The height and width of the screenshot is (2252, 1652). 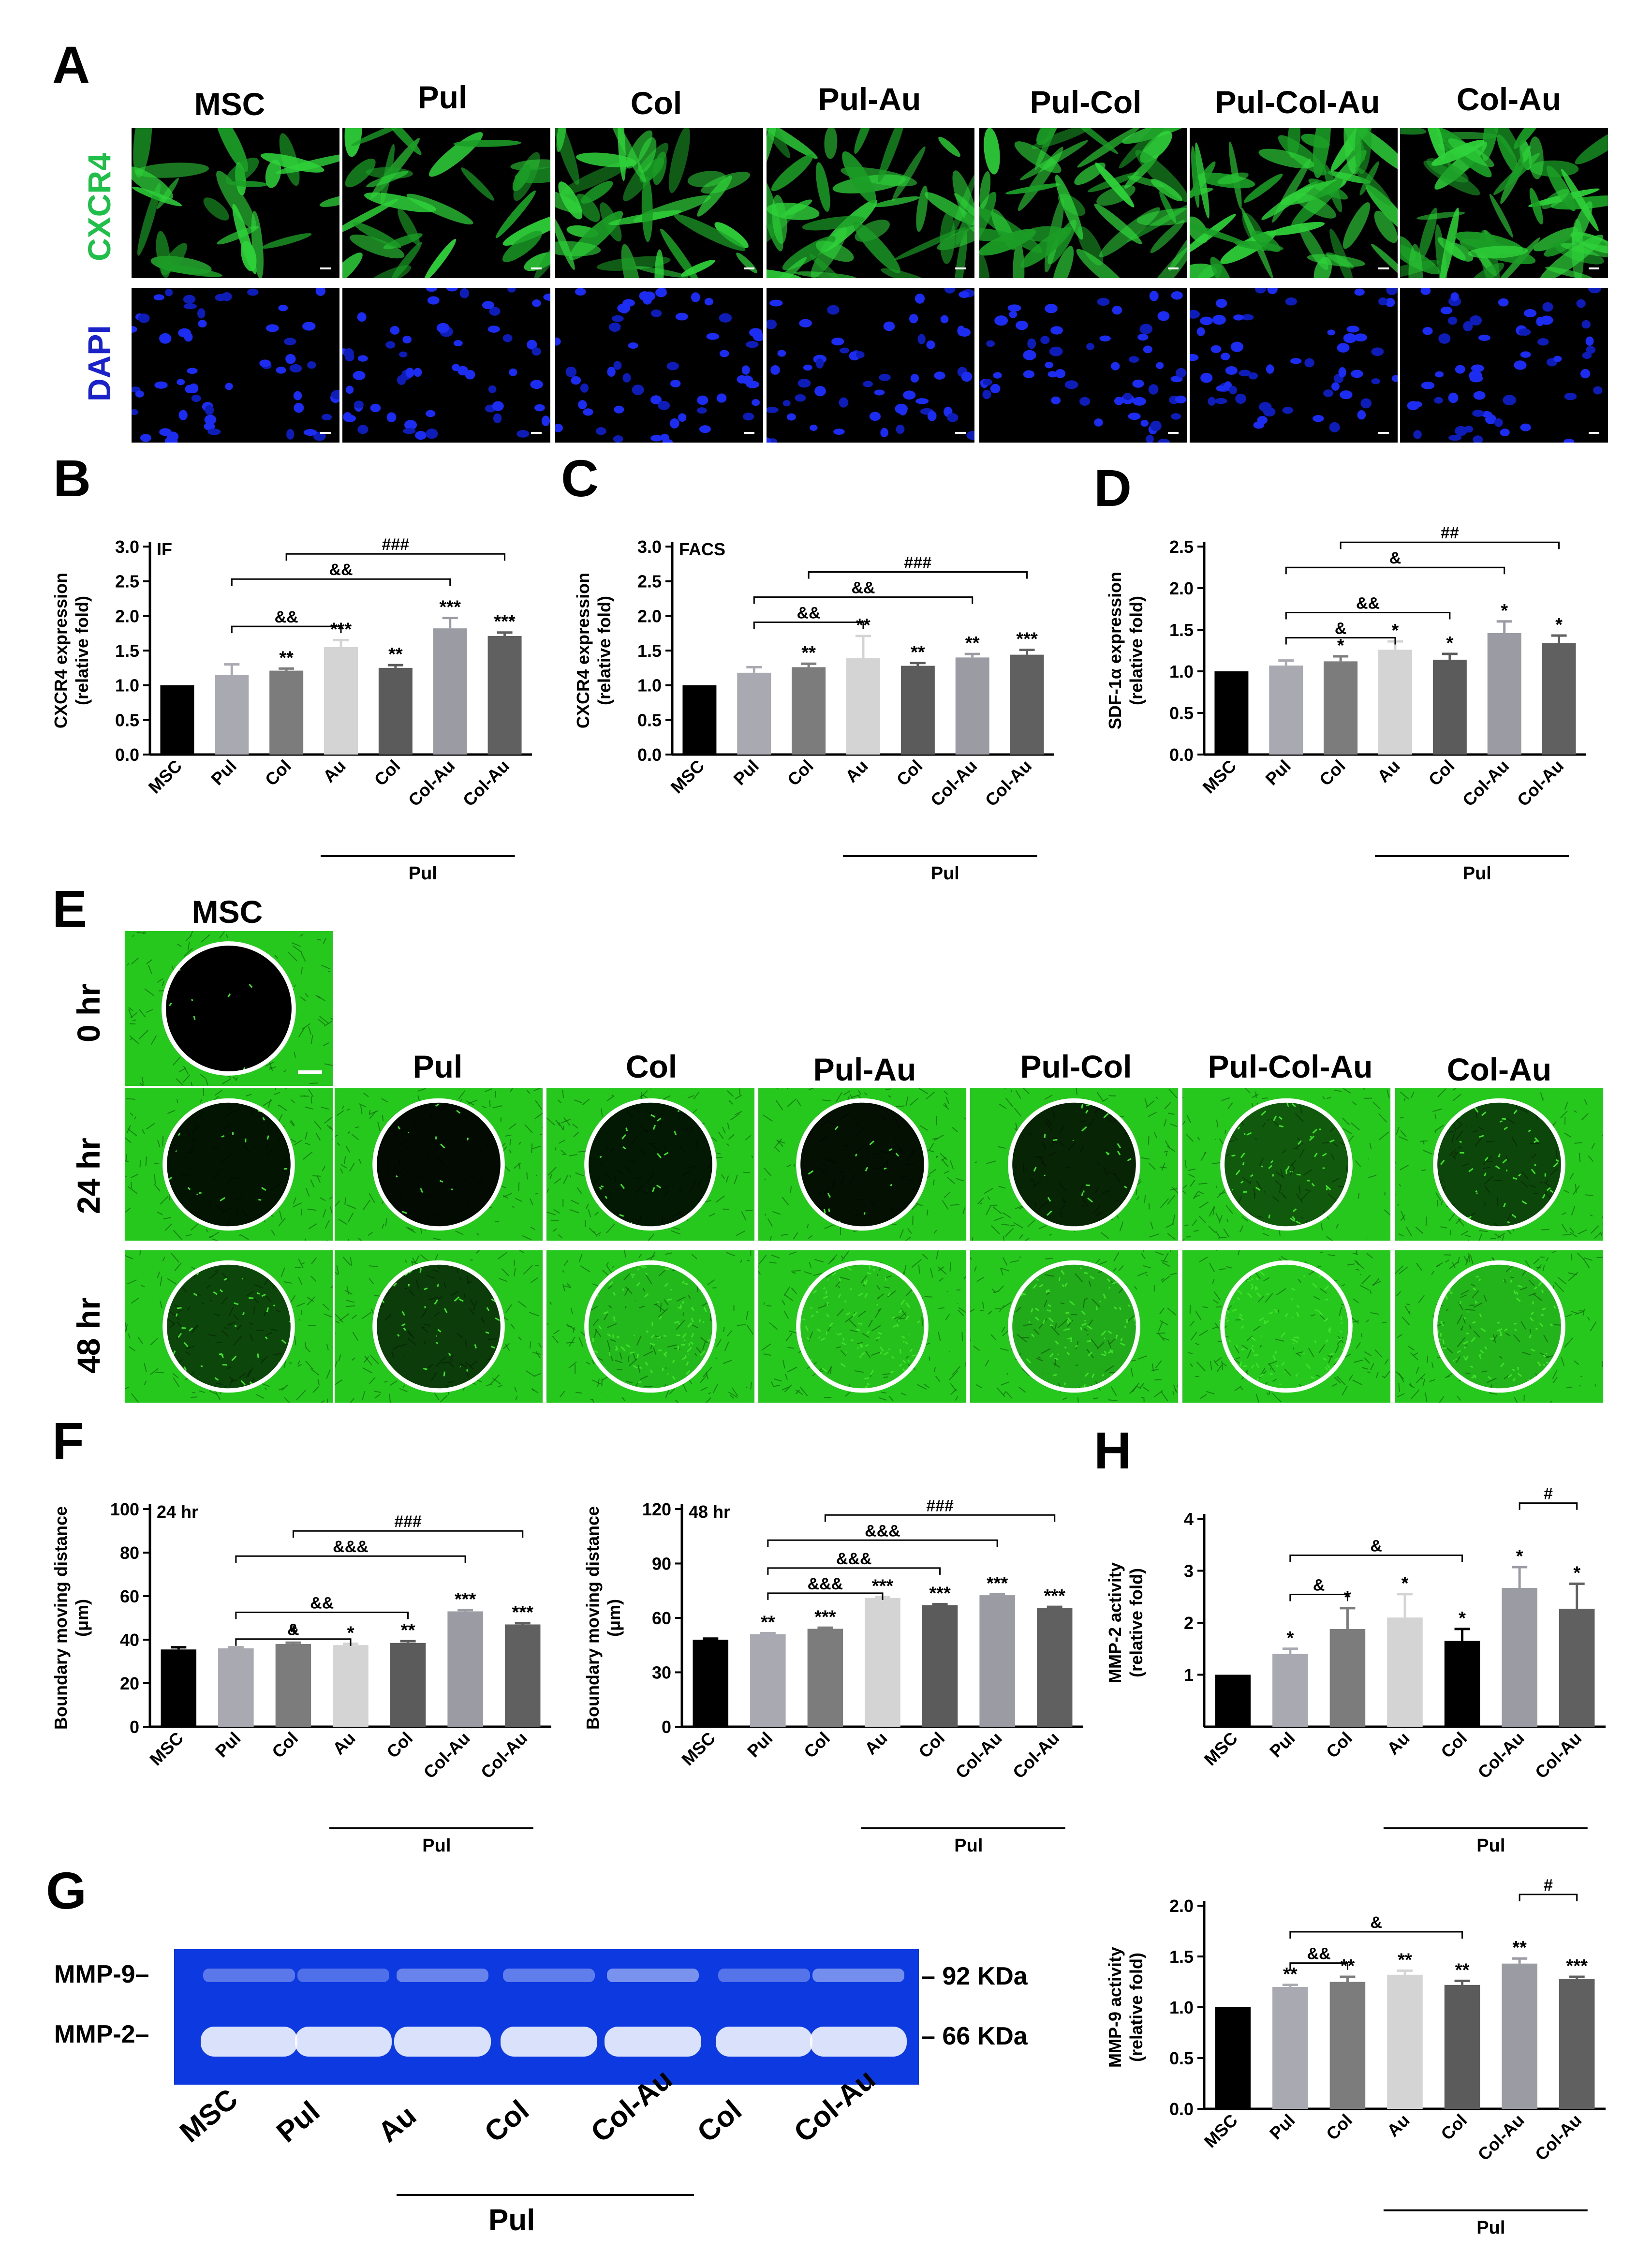 I want to click on panel-e-image-msc-48hr, so click(x=229, y=1326).